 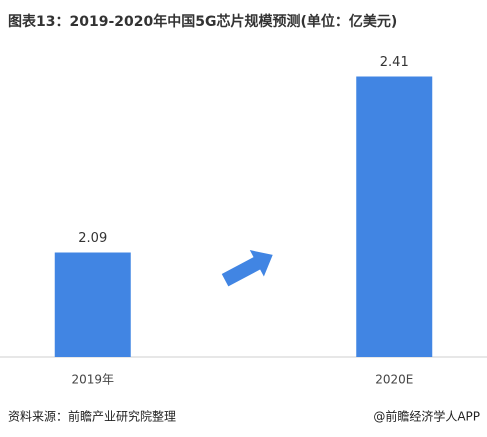 What do you see at coordinates (92, 416) in the screenshot?
I see `source-note: 资料来源：前瞻产业研究院整理` at bounding box center [92, 416].